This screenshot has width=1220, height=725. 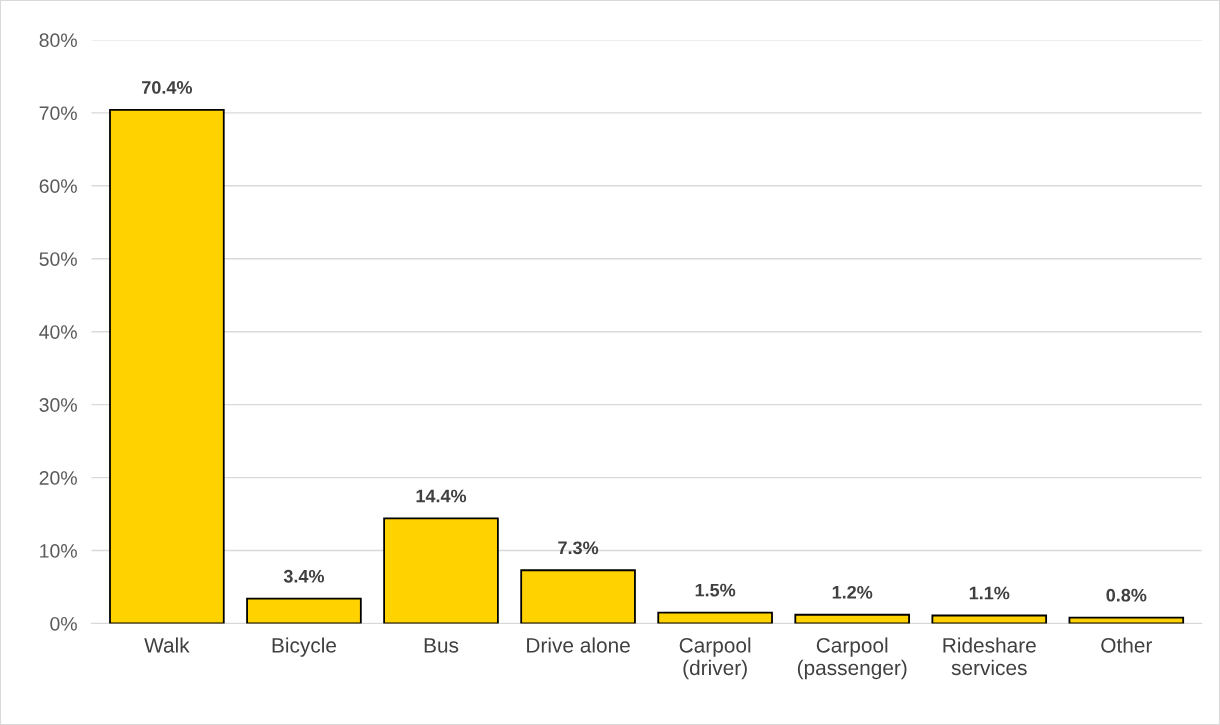 I want to click on y-tick-label: 20%, so click(x=58, y=478).